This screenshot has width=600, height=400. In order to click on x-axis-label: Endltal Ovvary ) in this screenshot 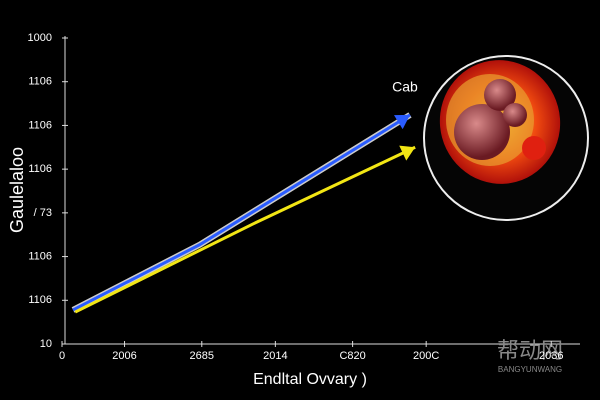, I will do `click(310, 379)`.